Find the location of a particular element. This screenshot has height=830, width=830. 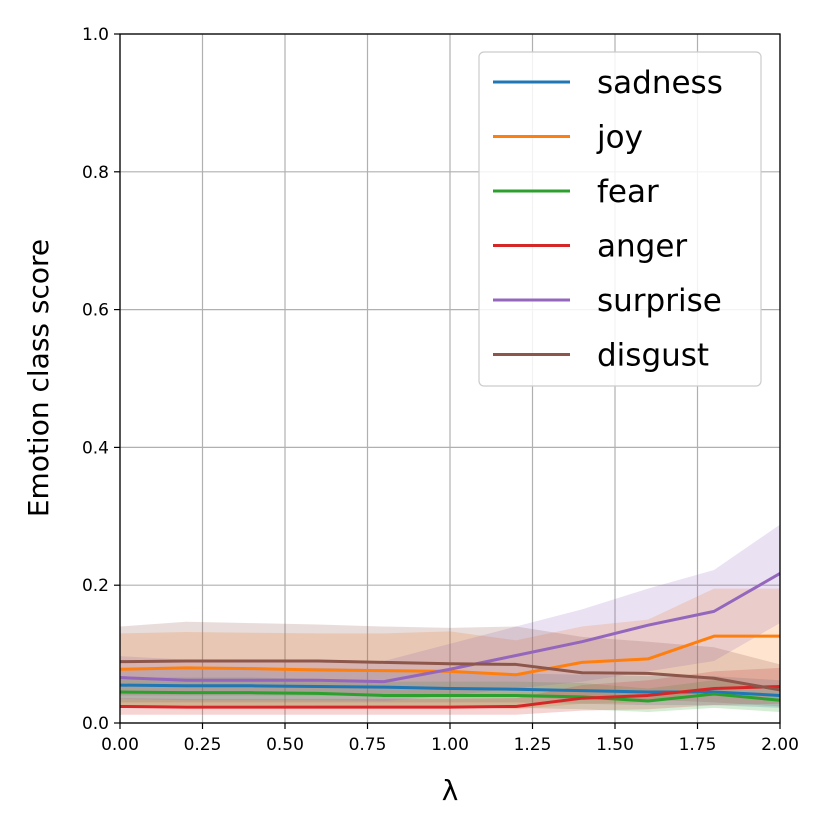

x-tick-label: 1.25 is located at coordinates (533, 745).